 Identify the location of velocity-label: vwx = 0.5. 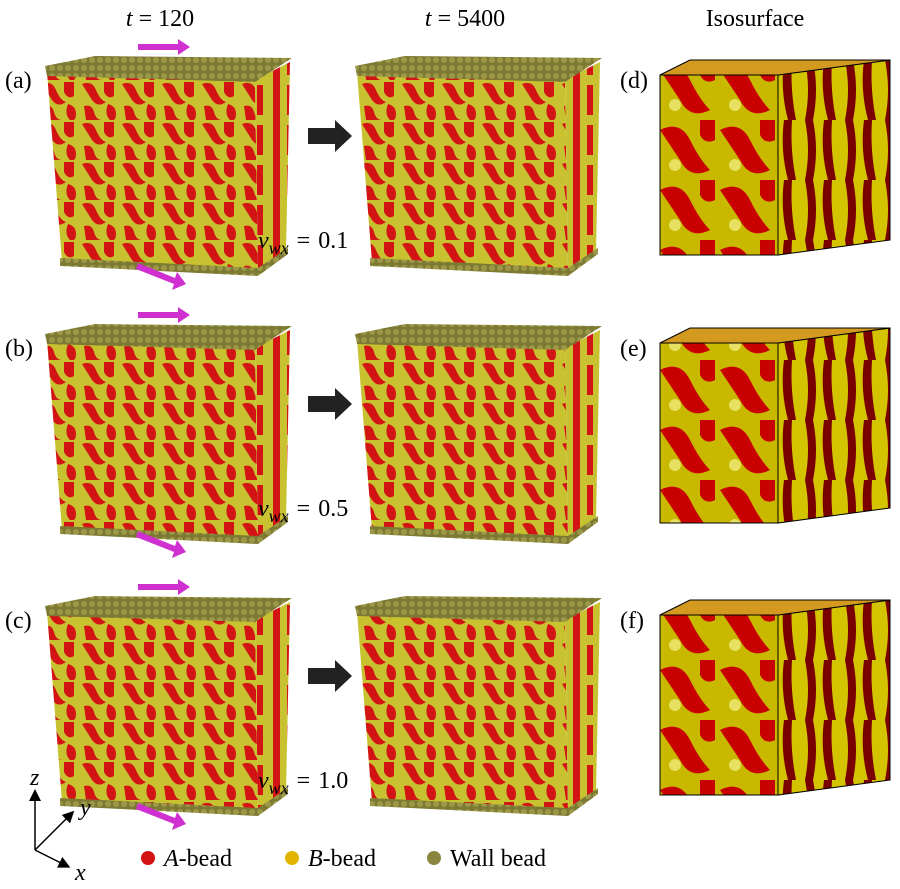
(303, 511).